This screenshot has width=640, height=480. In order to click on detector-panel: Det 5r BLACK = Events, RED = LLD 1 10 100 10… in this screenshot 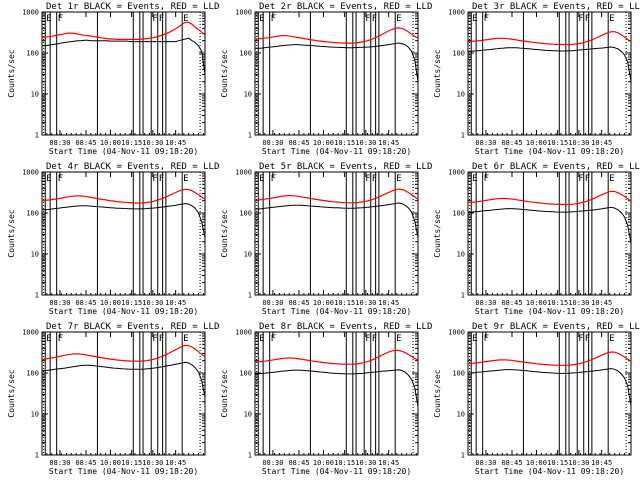, I will do `click(326, 239)`.